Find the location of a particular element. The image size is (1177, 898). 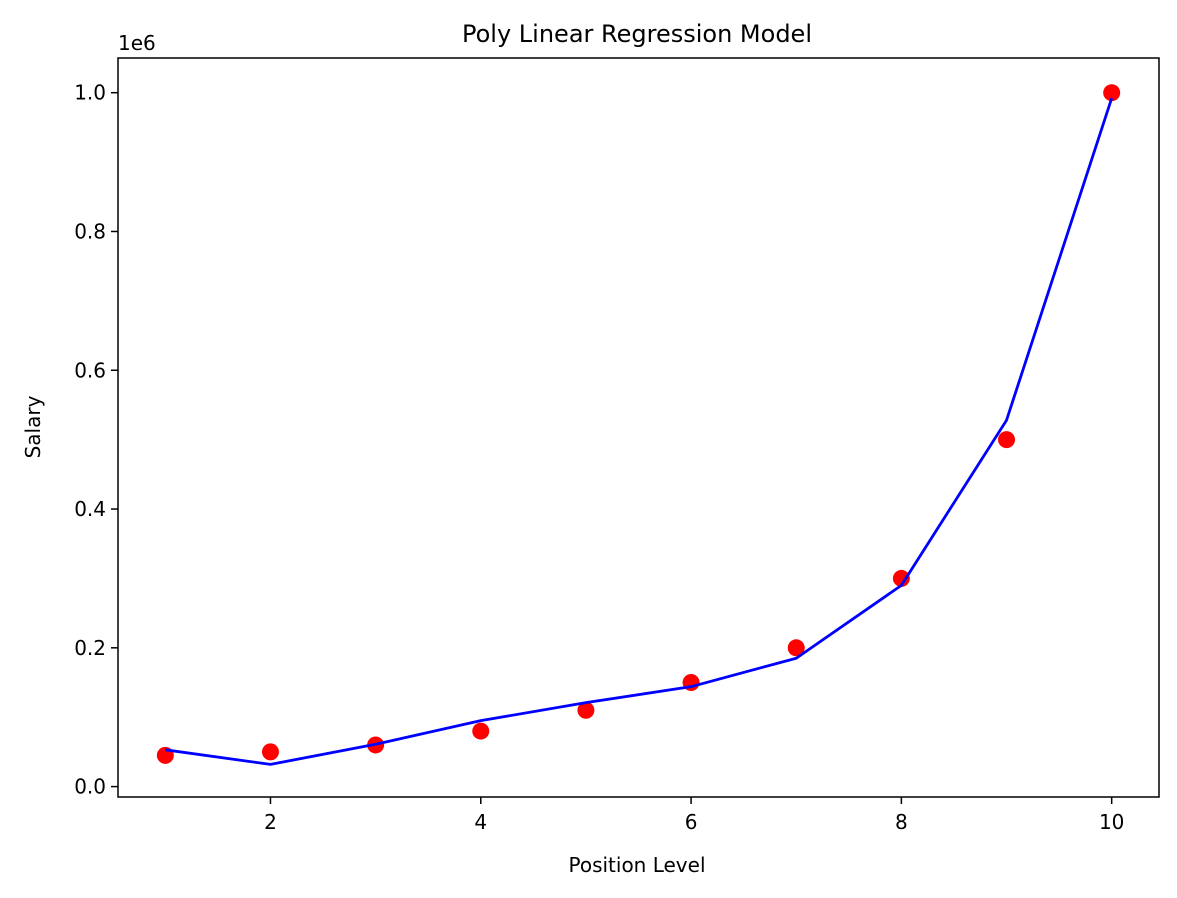

x-axis-ticks: 2 4 6 8 10 is located at coordinates (694, 815).